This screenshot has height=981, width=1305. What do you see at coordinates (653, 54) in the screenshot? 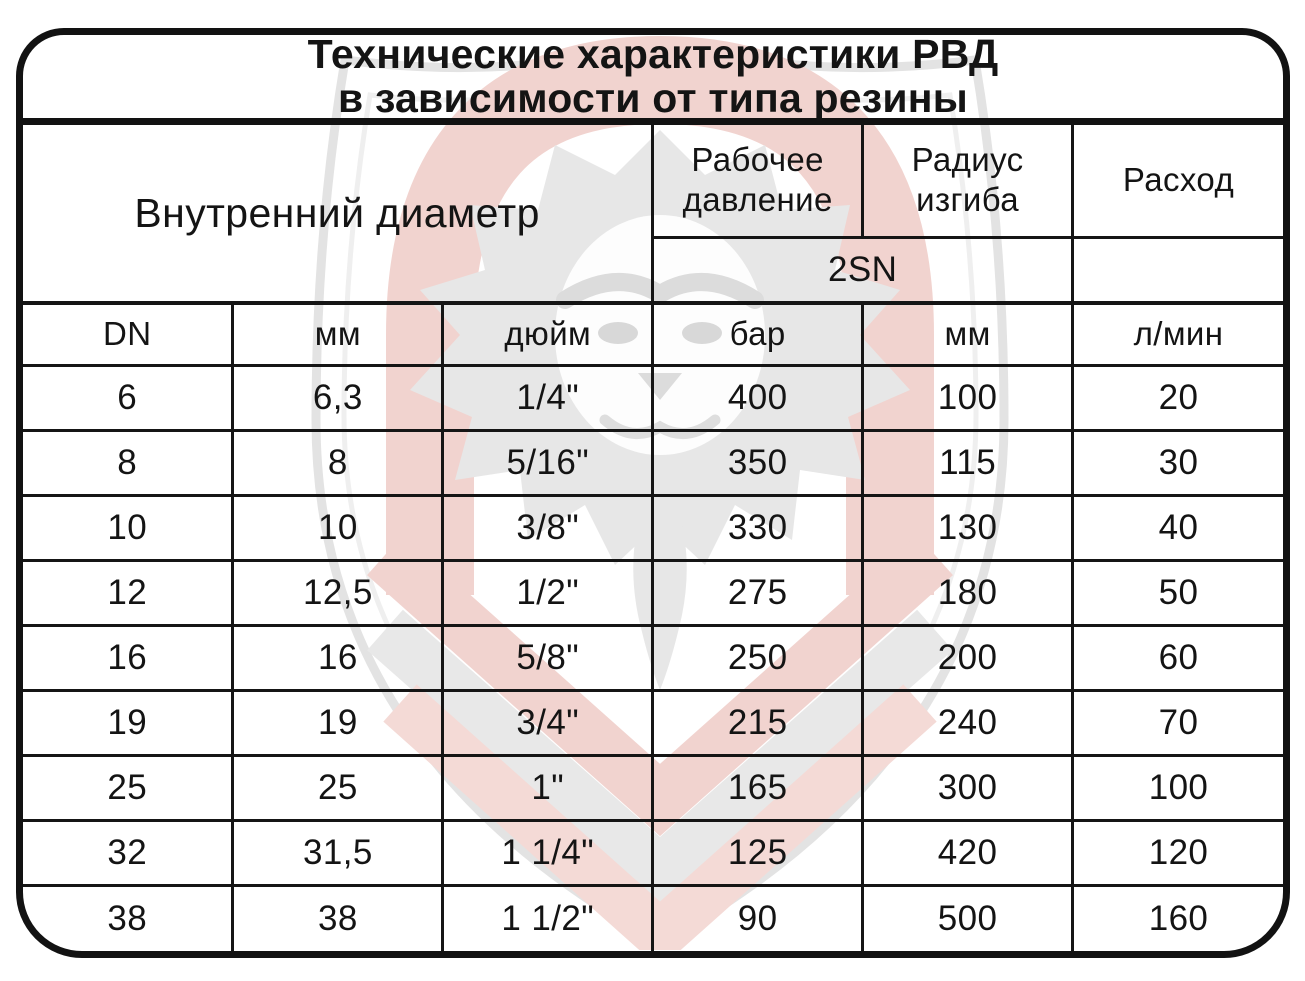
I see `title-line-1: Технические характеристики РВД` at bounding box center [653, 54].